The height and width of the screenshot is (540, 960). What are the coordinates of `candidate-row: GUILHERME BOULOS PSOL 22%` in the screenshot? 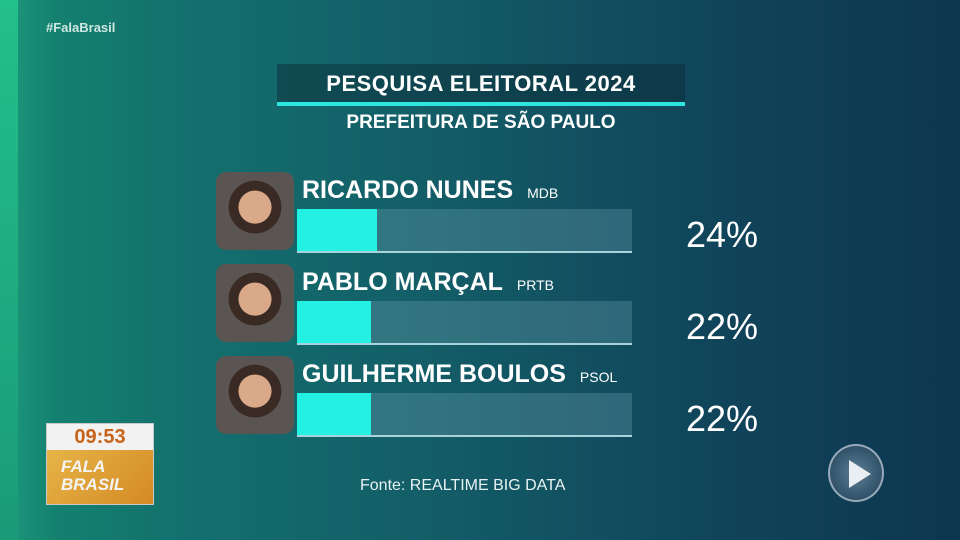 It's located at (496, 397).